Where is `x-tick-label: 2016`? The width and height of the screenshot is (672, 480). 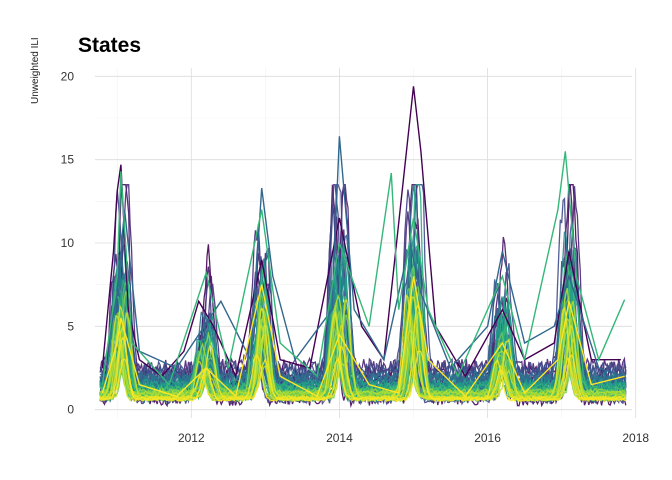
x-tick-label: 2016 is located at coordinates (487, 438).